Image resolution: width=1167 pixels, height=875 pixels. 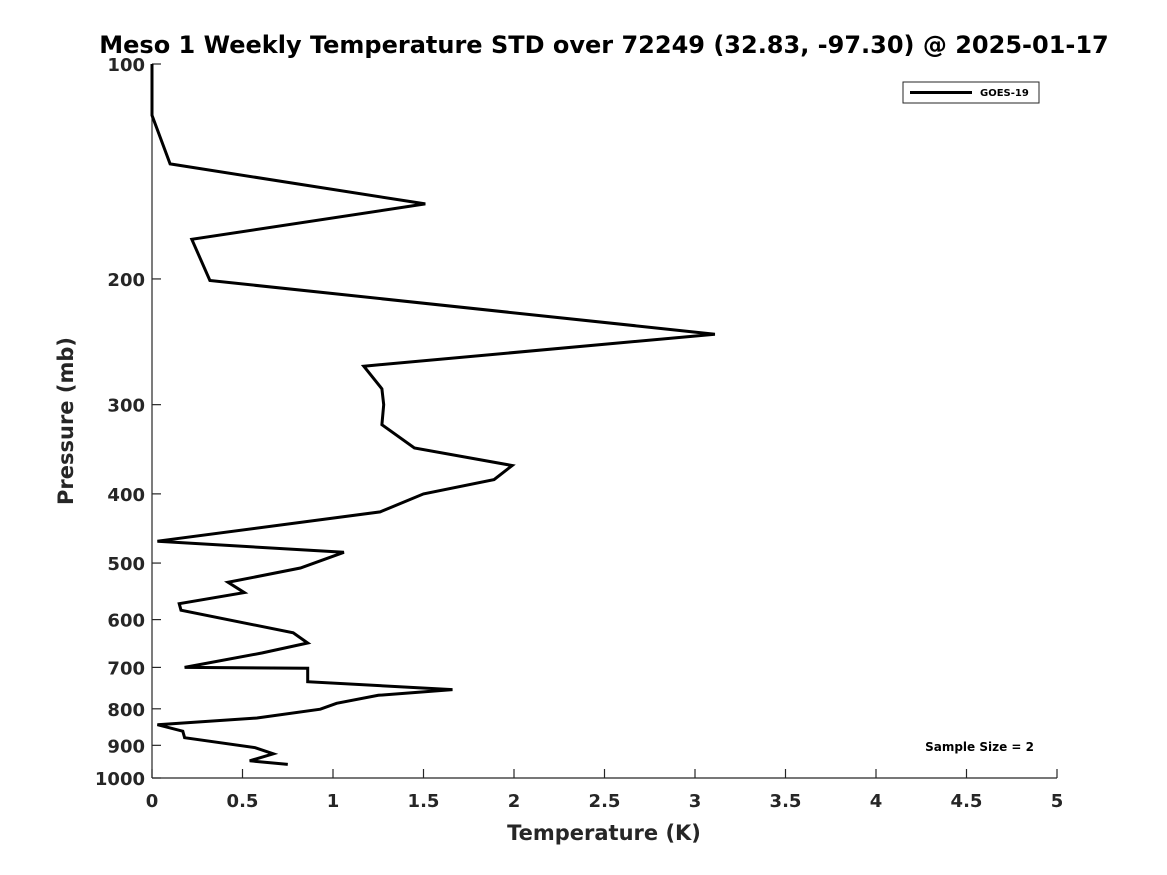 I want to click on legend: GOES-19, so click(x=971, y=92).